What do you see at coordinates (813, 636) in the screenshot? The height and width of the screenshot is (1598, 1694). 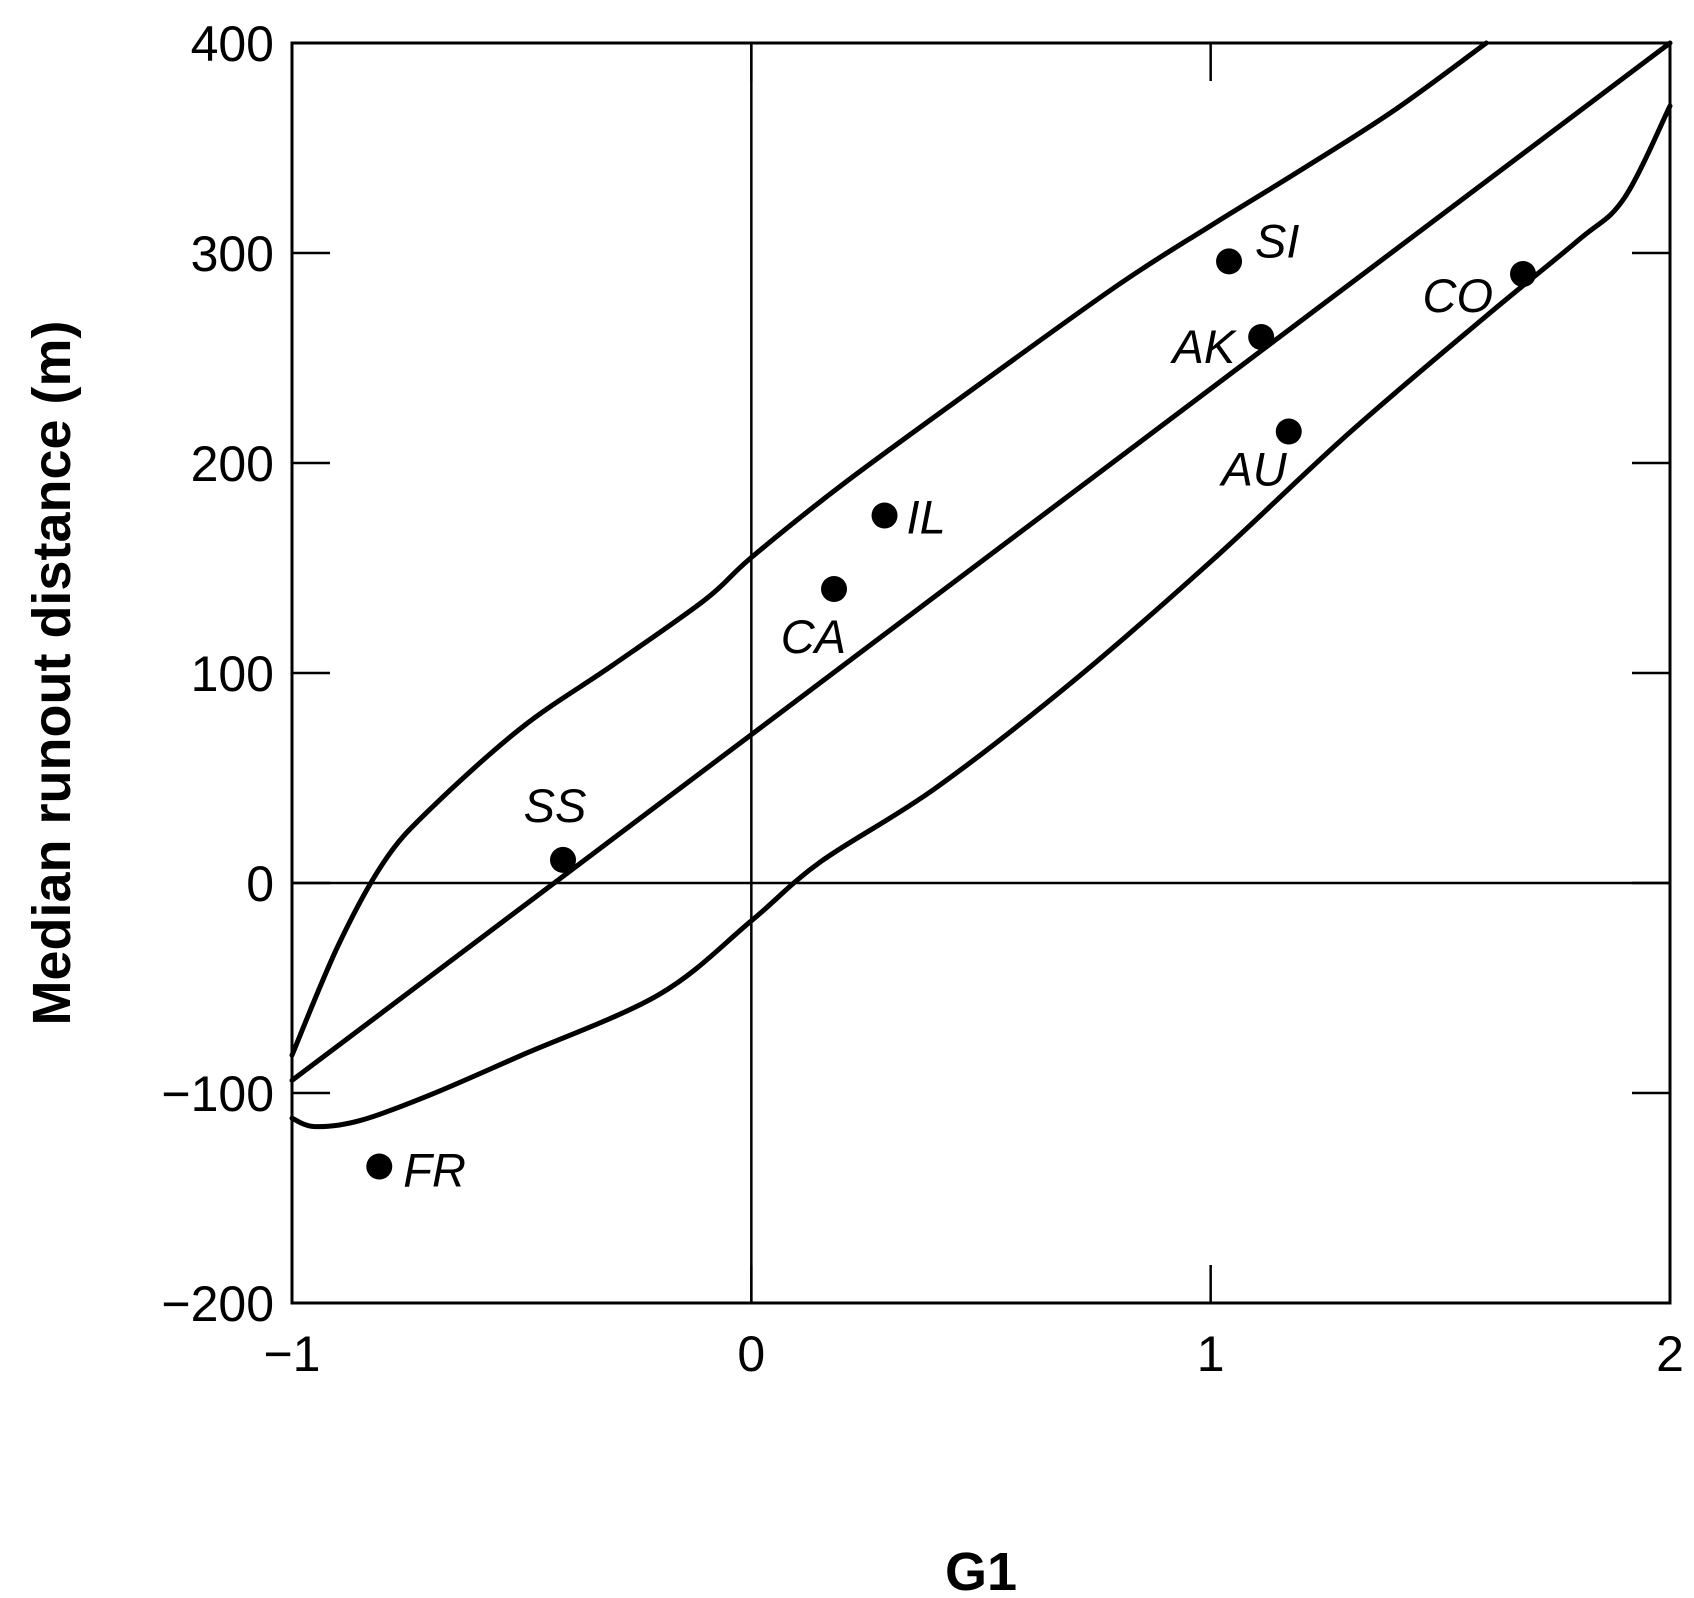 I see `data-label-ca: CA` at bounding box center [813, 636].